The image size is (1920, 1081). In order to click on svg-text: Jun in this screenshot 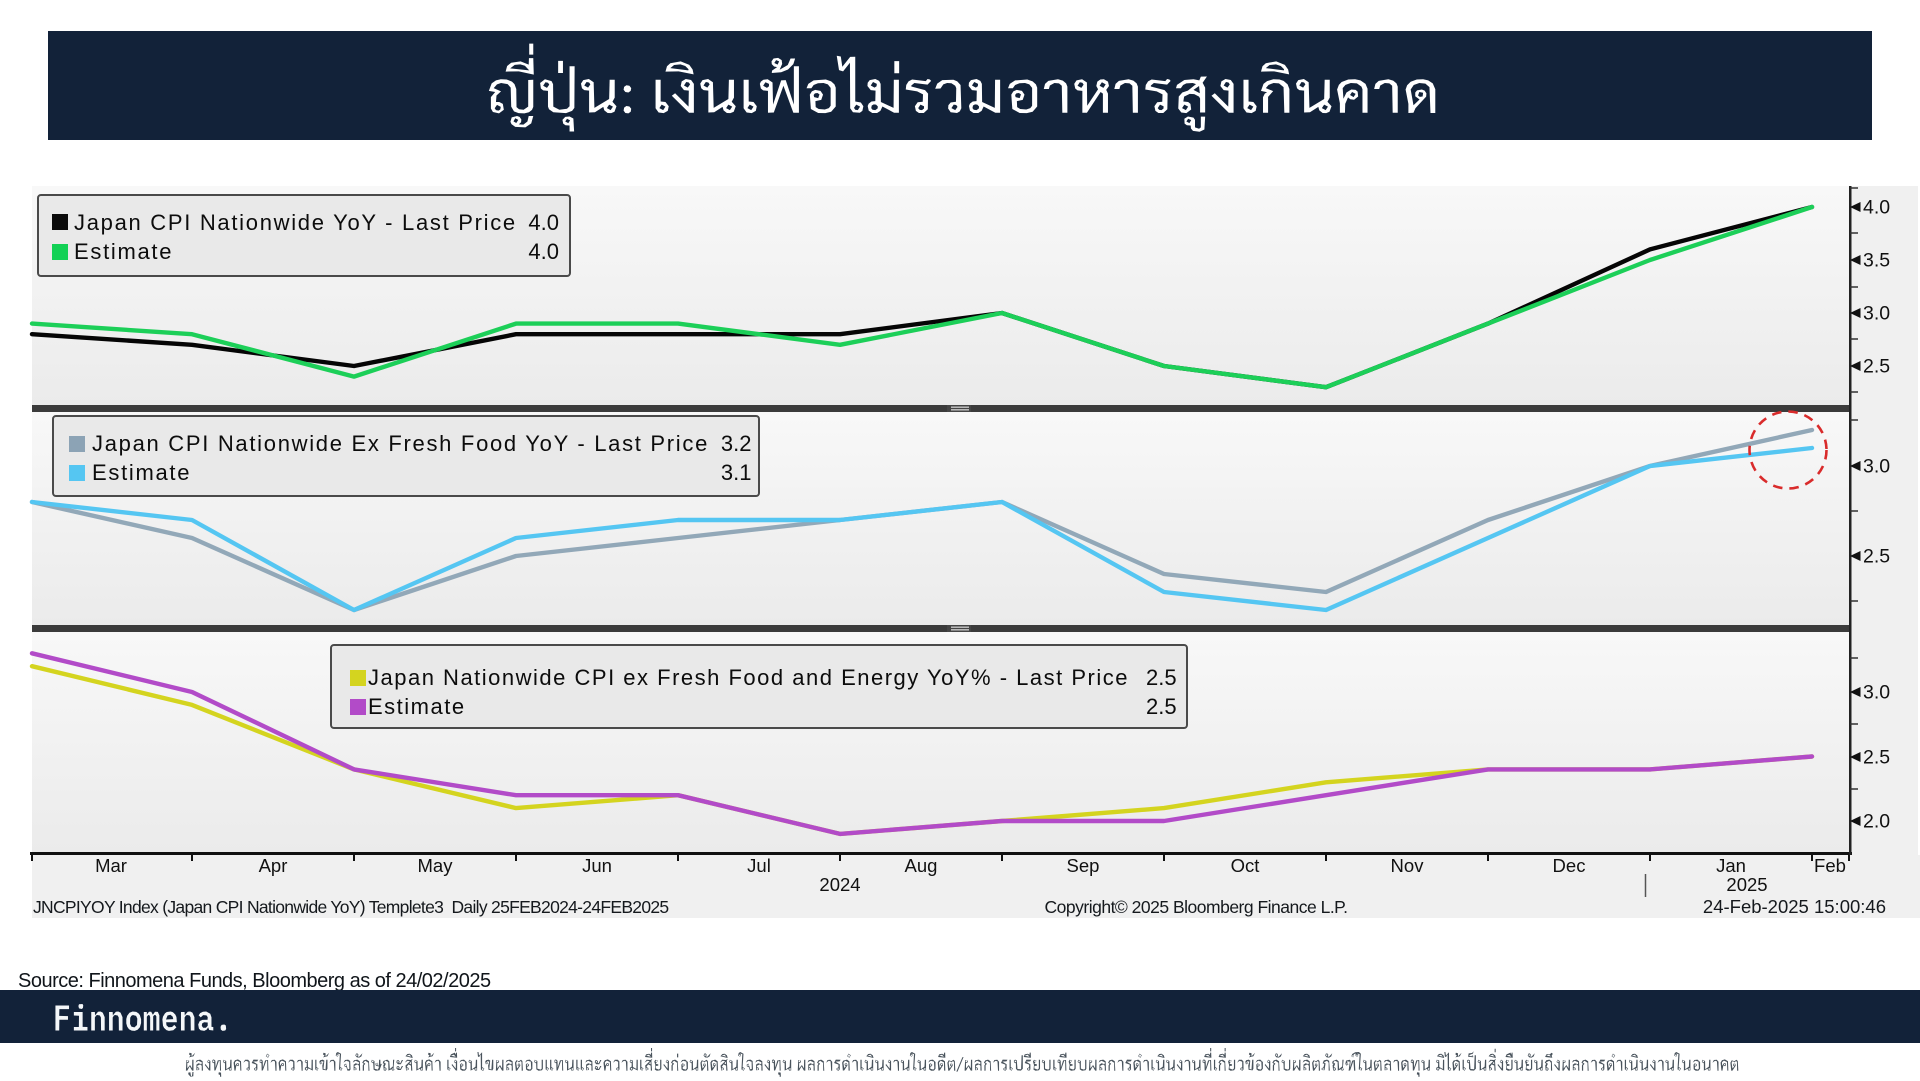, I will do `click(597, 865)`.